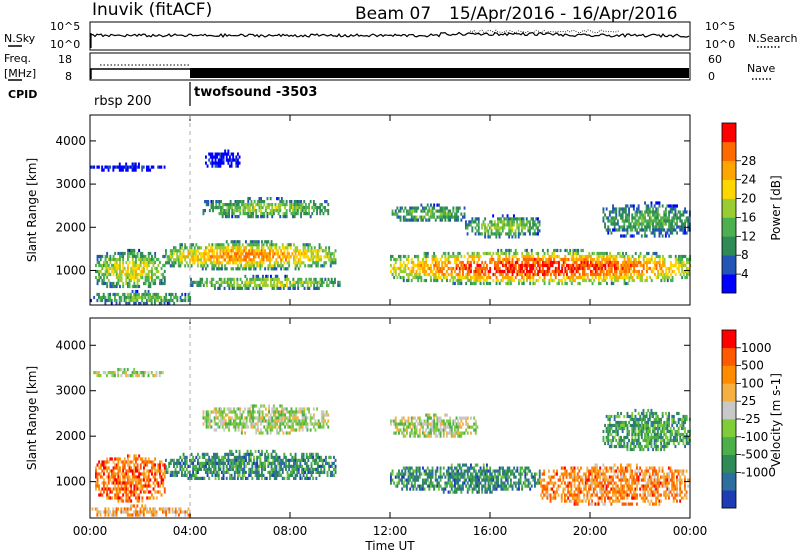  What do you see at coordinates (545, 31) in the screenshot?
I see `nsearch-trace` at bounding box center [545, 31].